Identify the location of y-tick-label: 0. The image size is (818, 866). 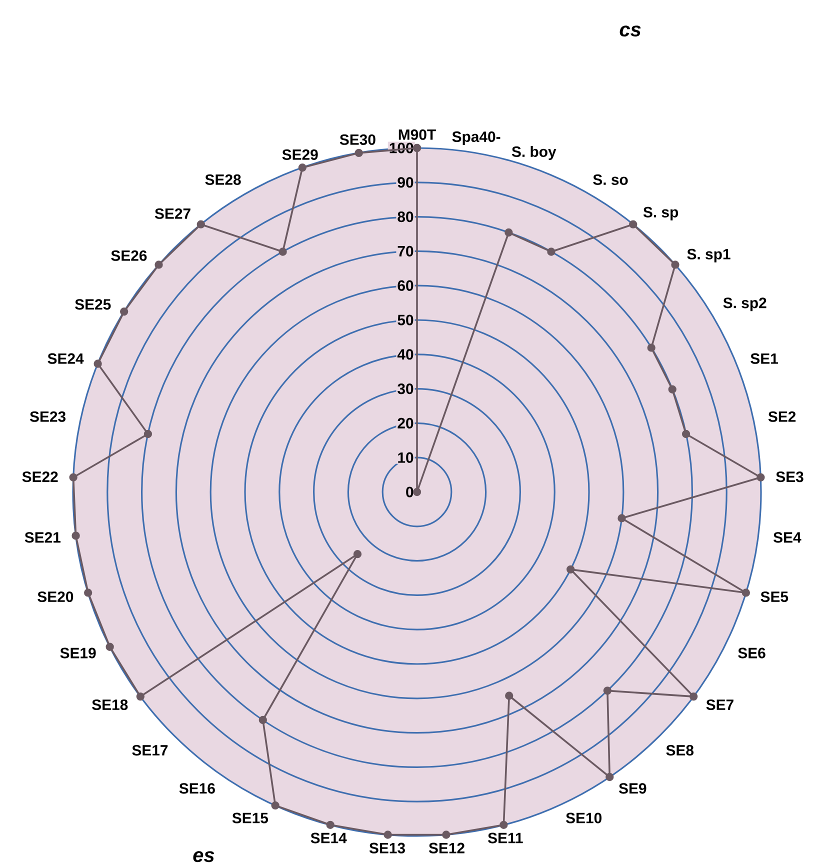
(410, 492).